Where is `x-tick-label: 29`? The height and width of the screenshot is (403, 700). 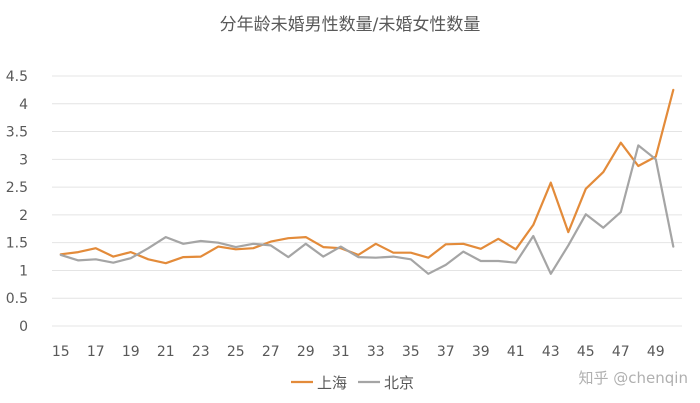 x-tick-label: 29 is located at coordinates (306, 352).